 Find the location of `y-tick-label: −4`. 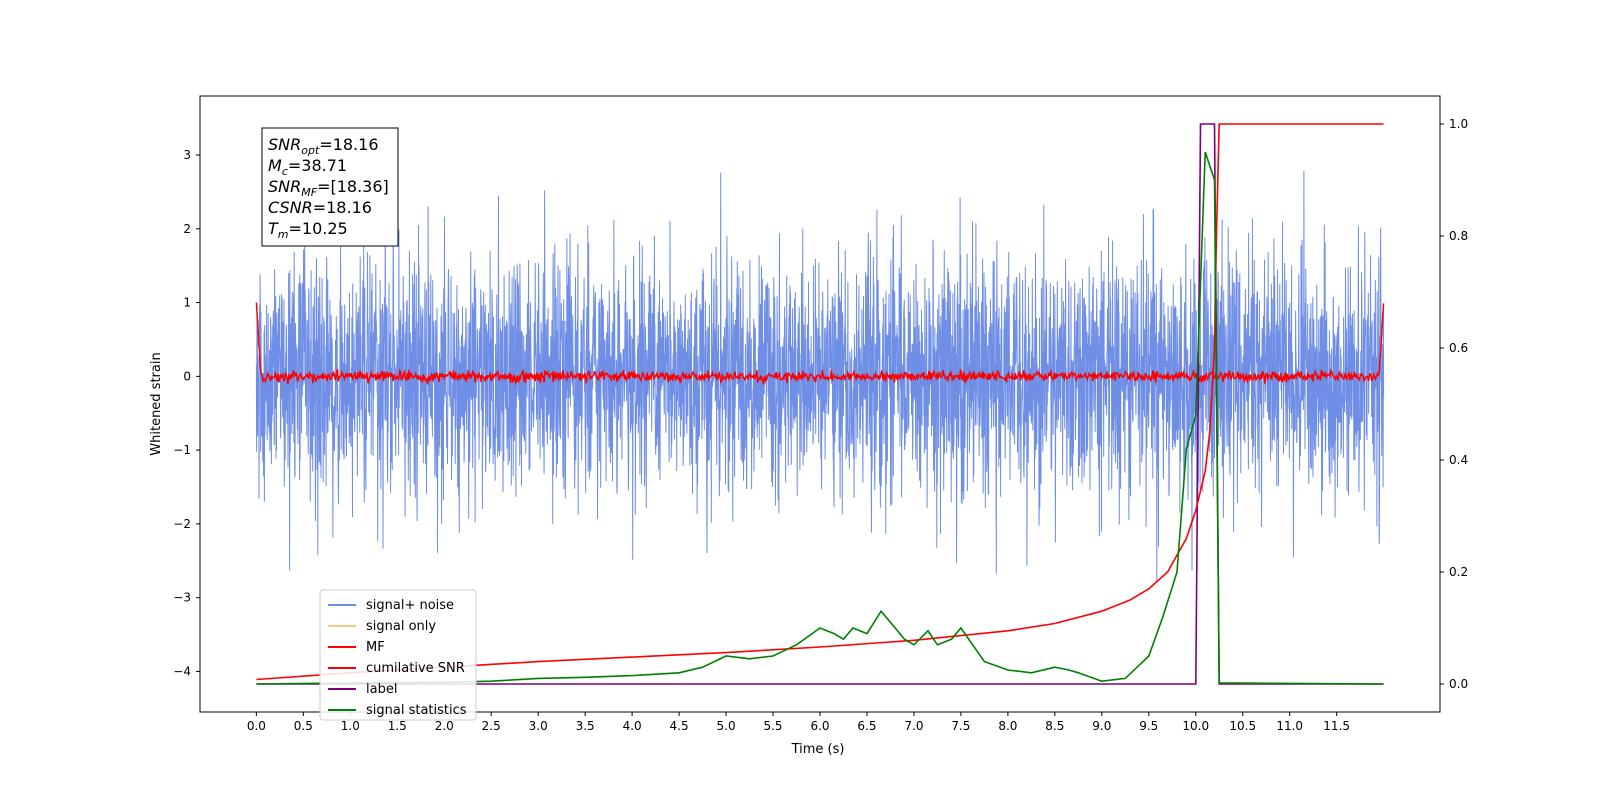

y-tick-label: −4 is located at coordinates (182, 671).